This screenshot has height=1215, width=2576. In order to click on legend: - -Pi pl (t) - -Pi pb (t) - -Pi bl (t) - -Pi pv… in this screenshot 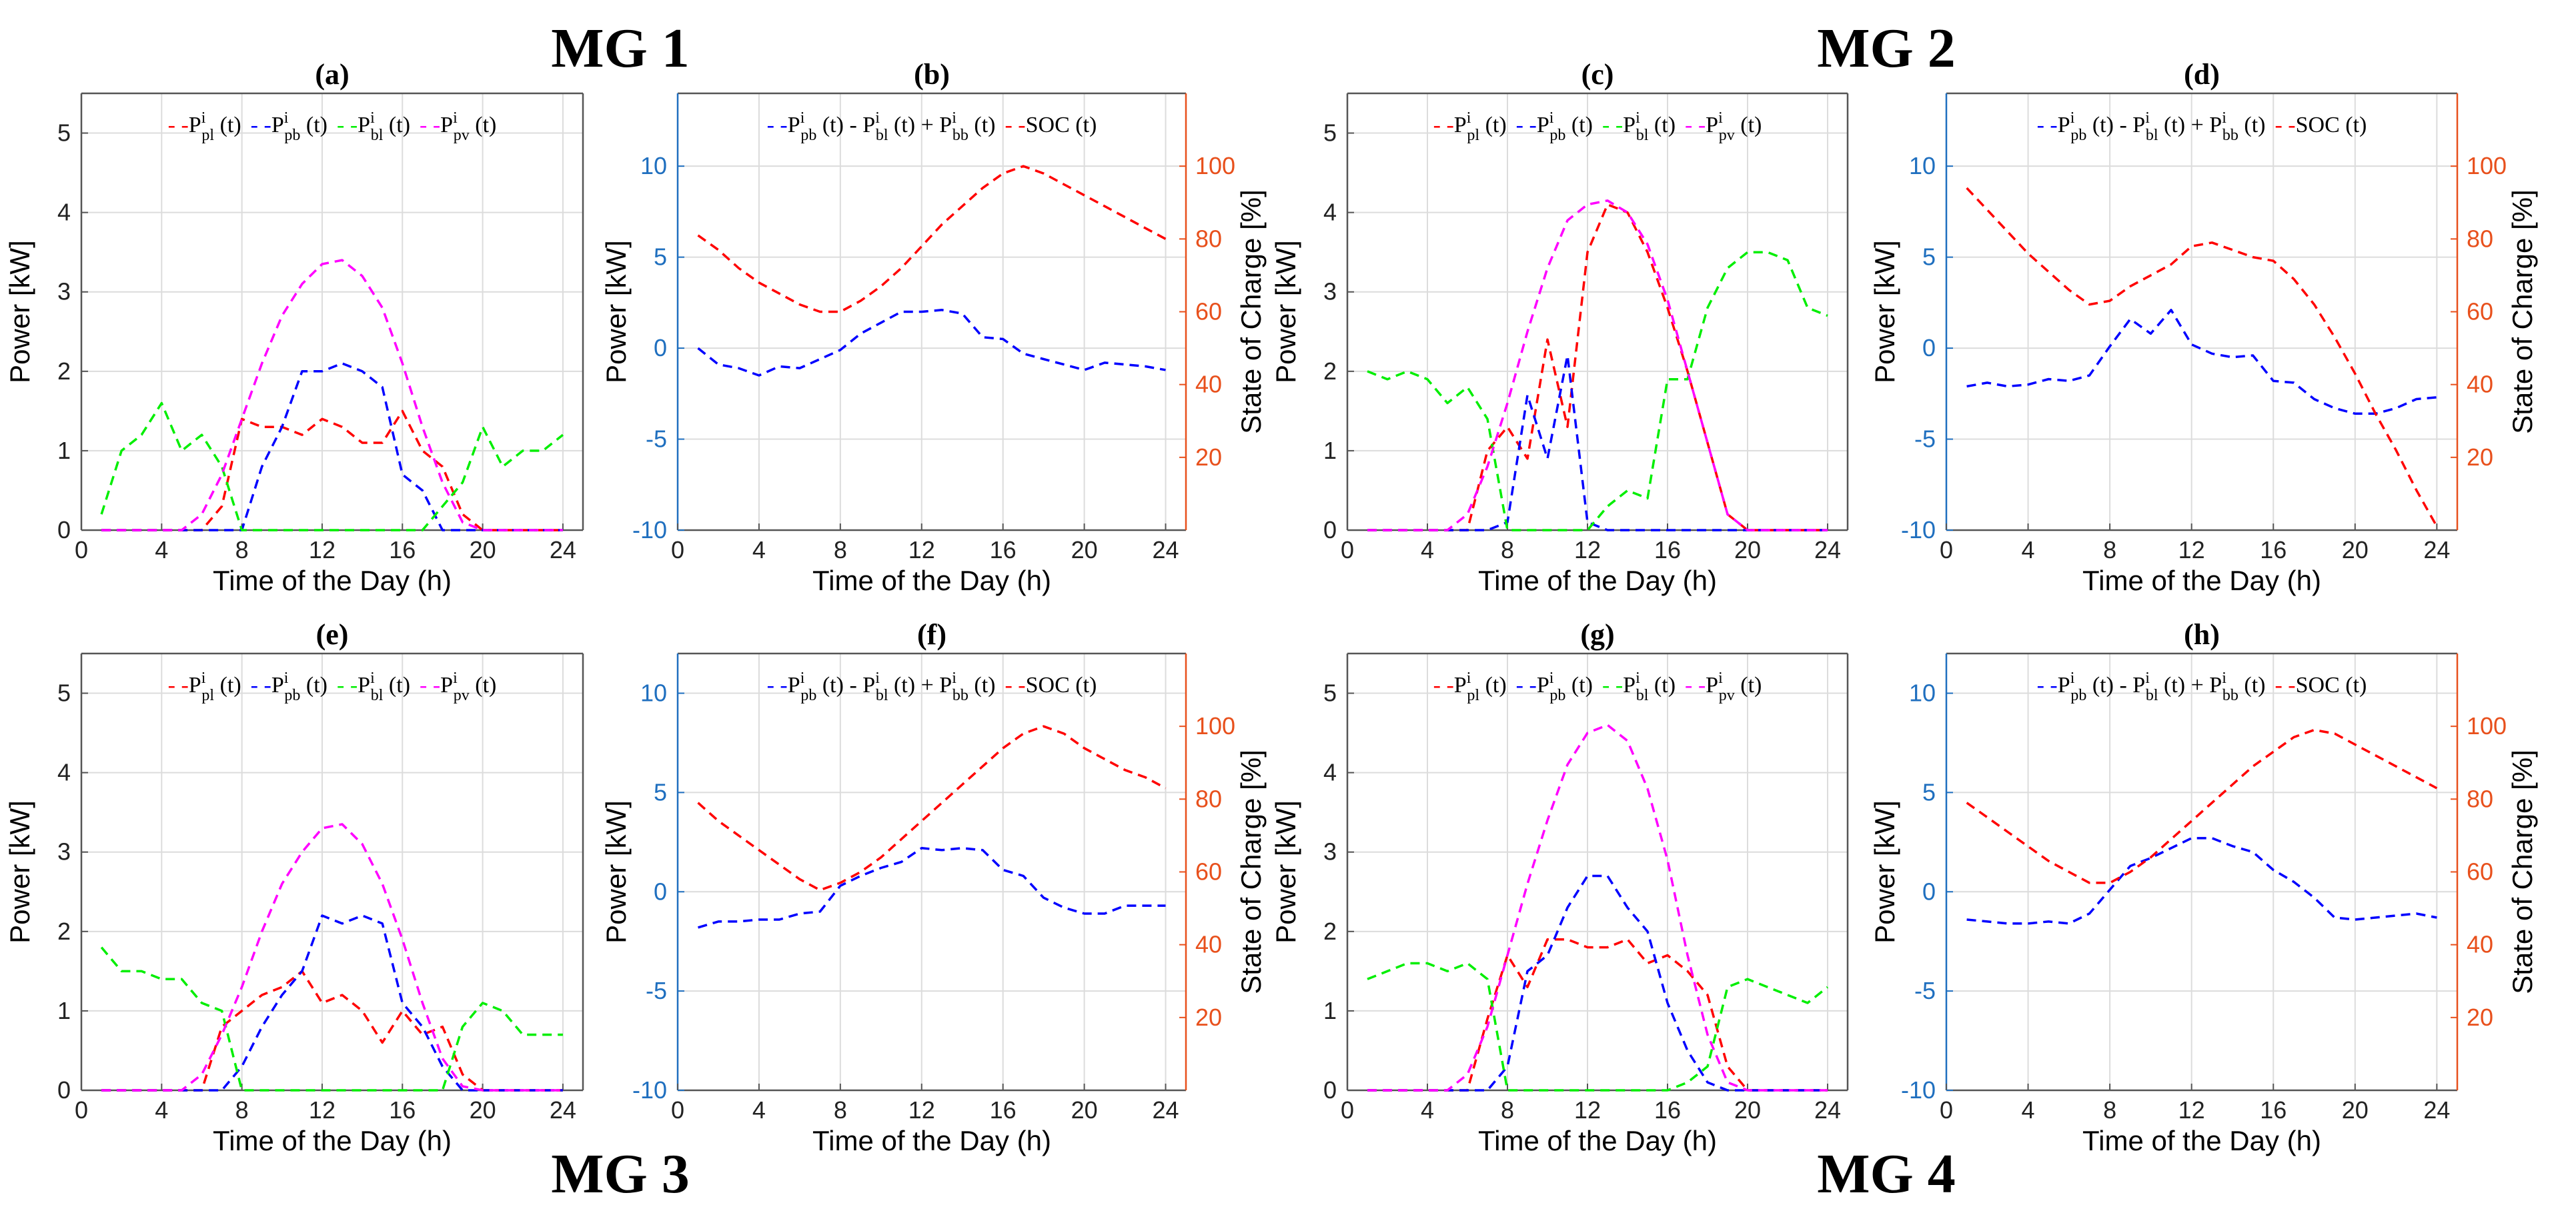, I will do `click(332, 126)`.